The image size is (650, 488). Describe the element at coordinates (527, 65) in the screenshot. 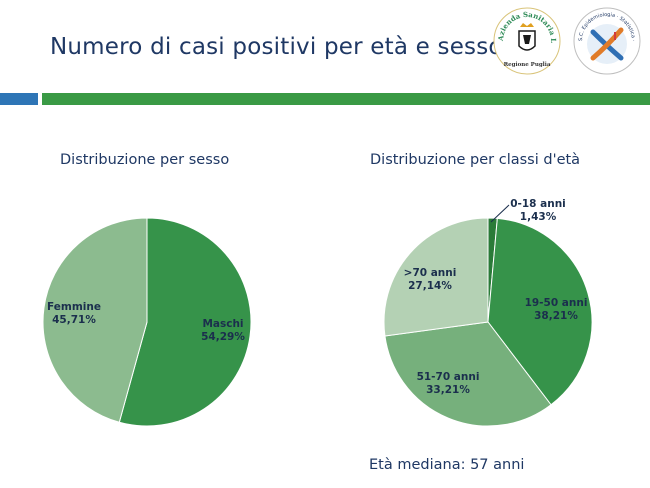

I see `asl-region-text: Regione Puglia` at that location.